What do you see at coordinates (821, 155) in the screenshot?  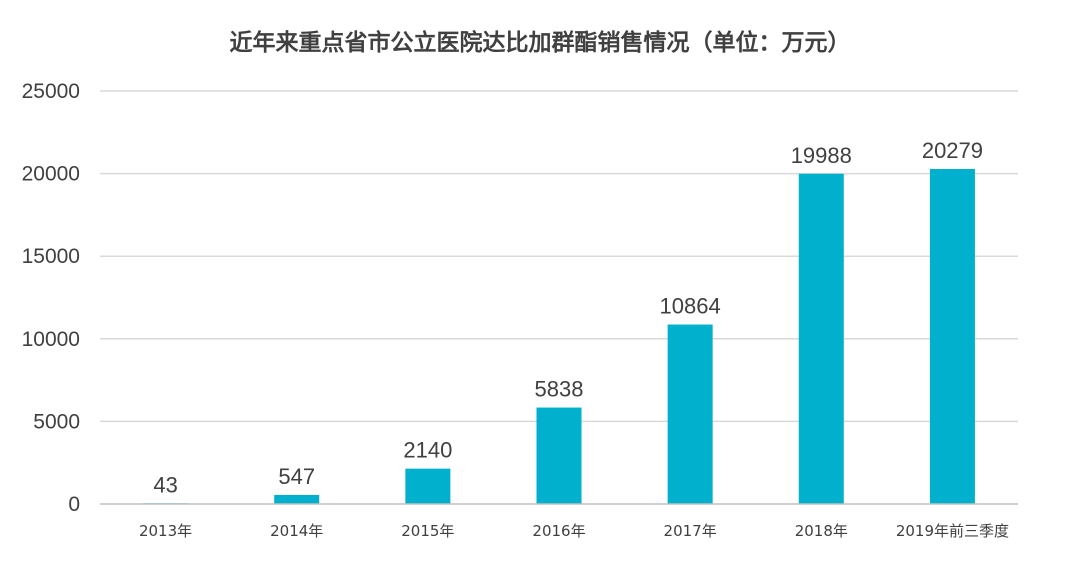 I see `data-label: 19988` at bounding box center [821, 155].